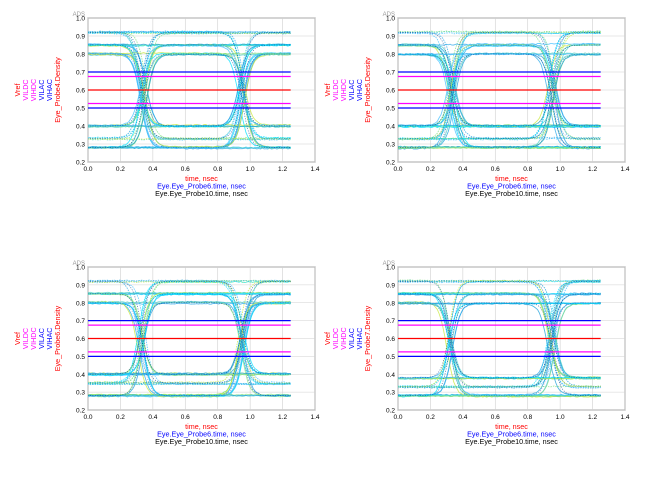 The height and width of the screenshot is (480, 656). I want to click on x-tick-label: 0.4, so click(462, 169).